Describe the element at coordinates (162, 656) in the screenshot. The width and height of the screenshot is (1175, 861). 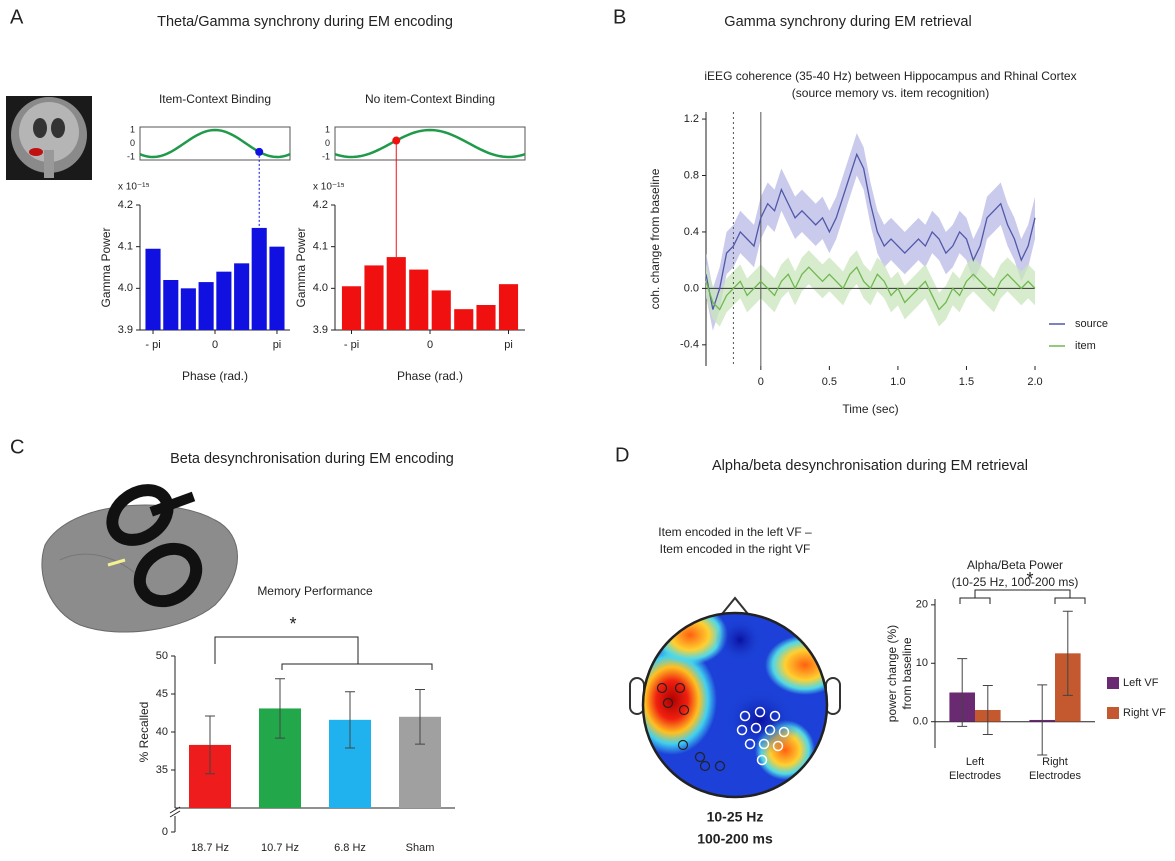
I see `y-tick-label: 50` at that location.